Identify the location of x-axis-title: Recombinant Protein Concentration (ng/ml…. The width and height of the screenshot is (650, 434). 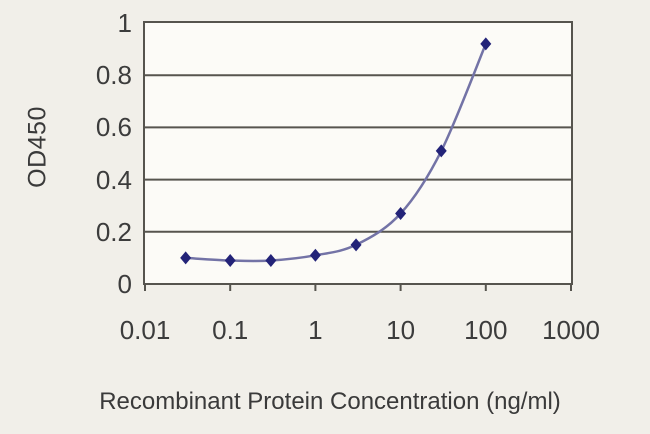
(330, 401).